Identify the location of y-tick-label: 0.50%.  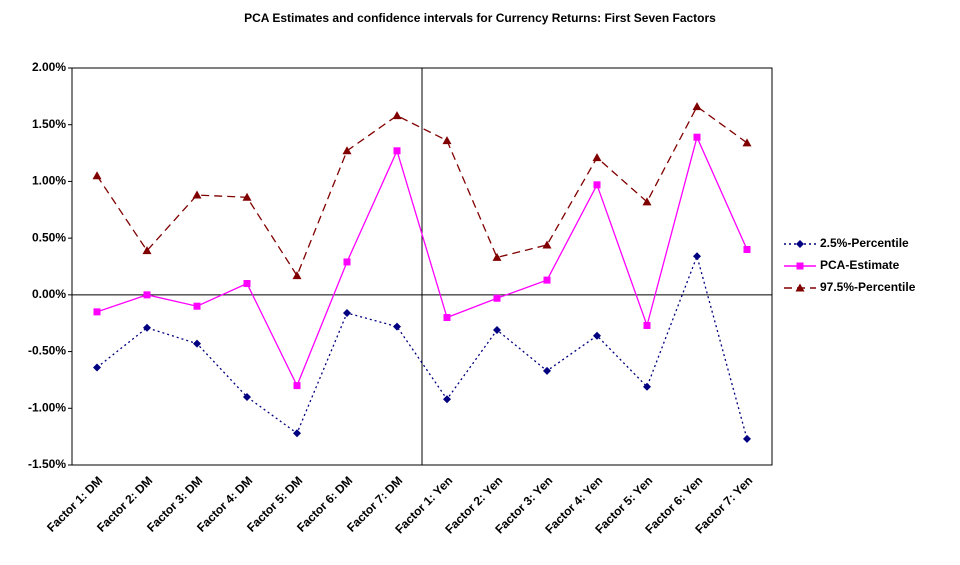
(49, 237).